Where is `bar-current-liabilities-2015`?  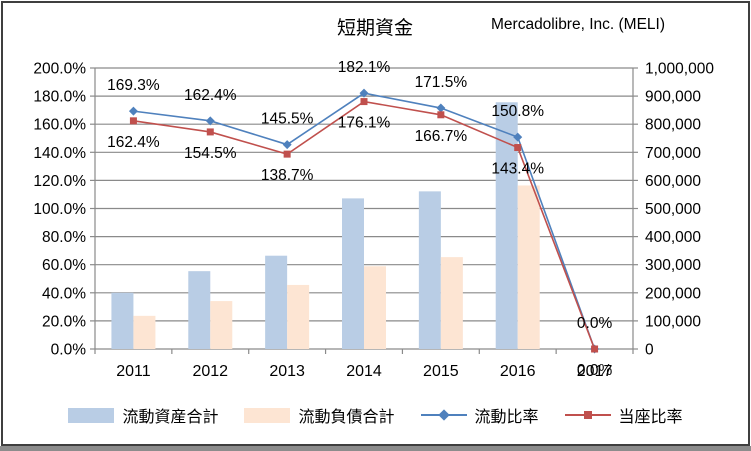
bar-current-liabilities-2015 is located at coordinates (451, 303).